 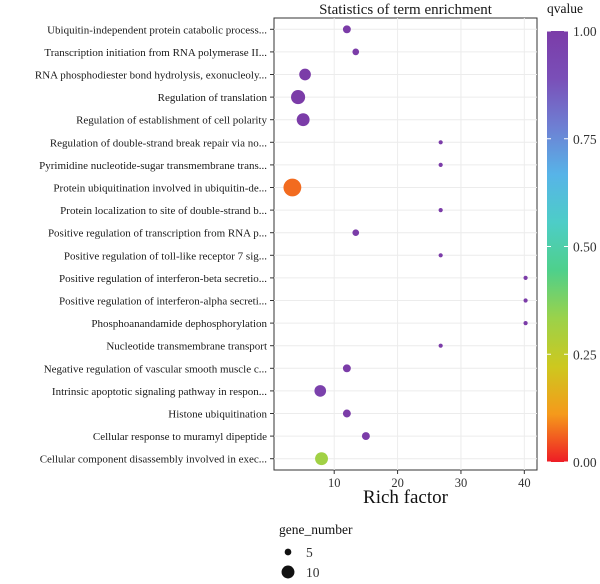 I want to click on x-axis-label: Rich factor, so click(x=406, y=497).